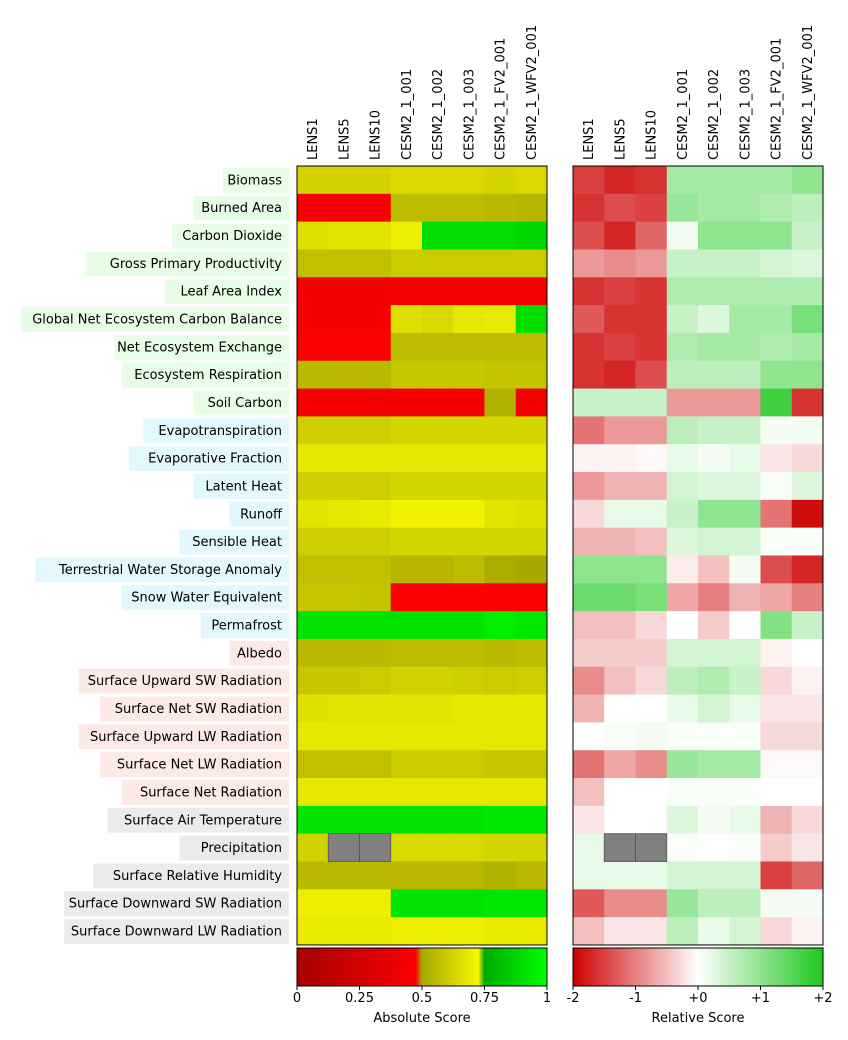 Image resolution: width=848 pixels, height=1040 pixels. Describe the element at coordinates (198, 709) in the screenshot. I see `row-label: Surface Net SW Radiation` at that location.